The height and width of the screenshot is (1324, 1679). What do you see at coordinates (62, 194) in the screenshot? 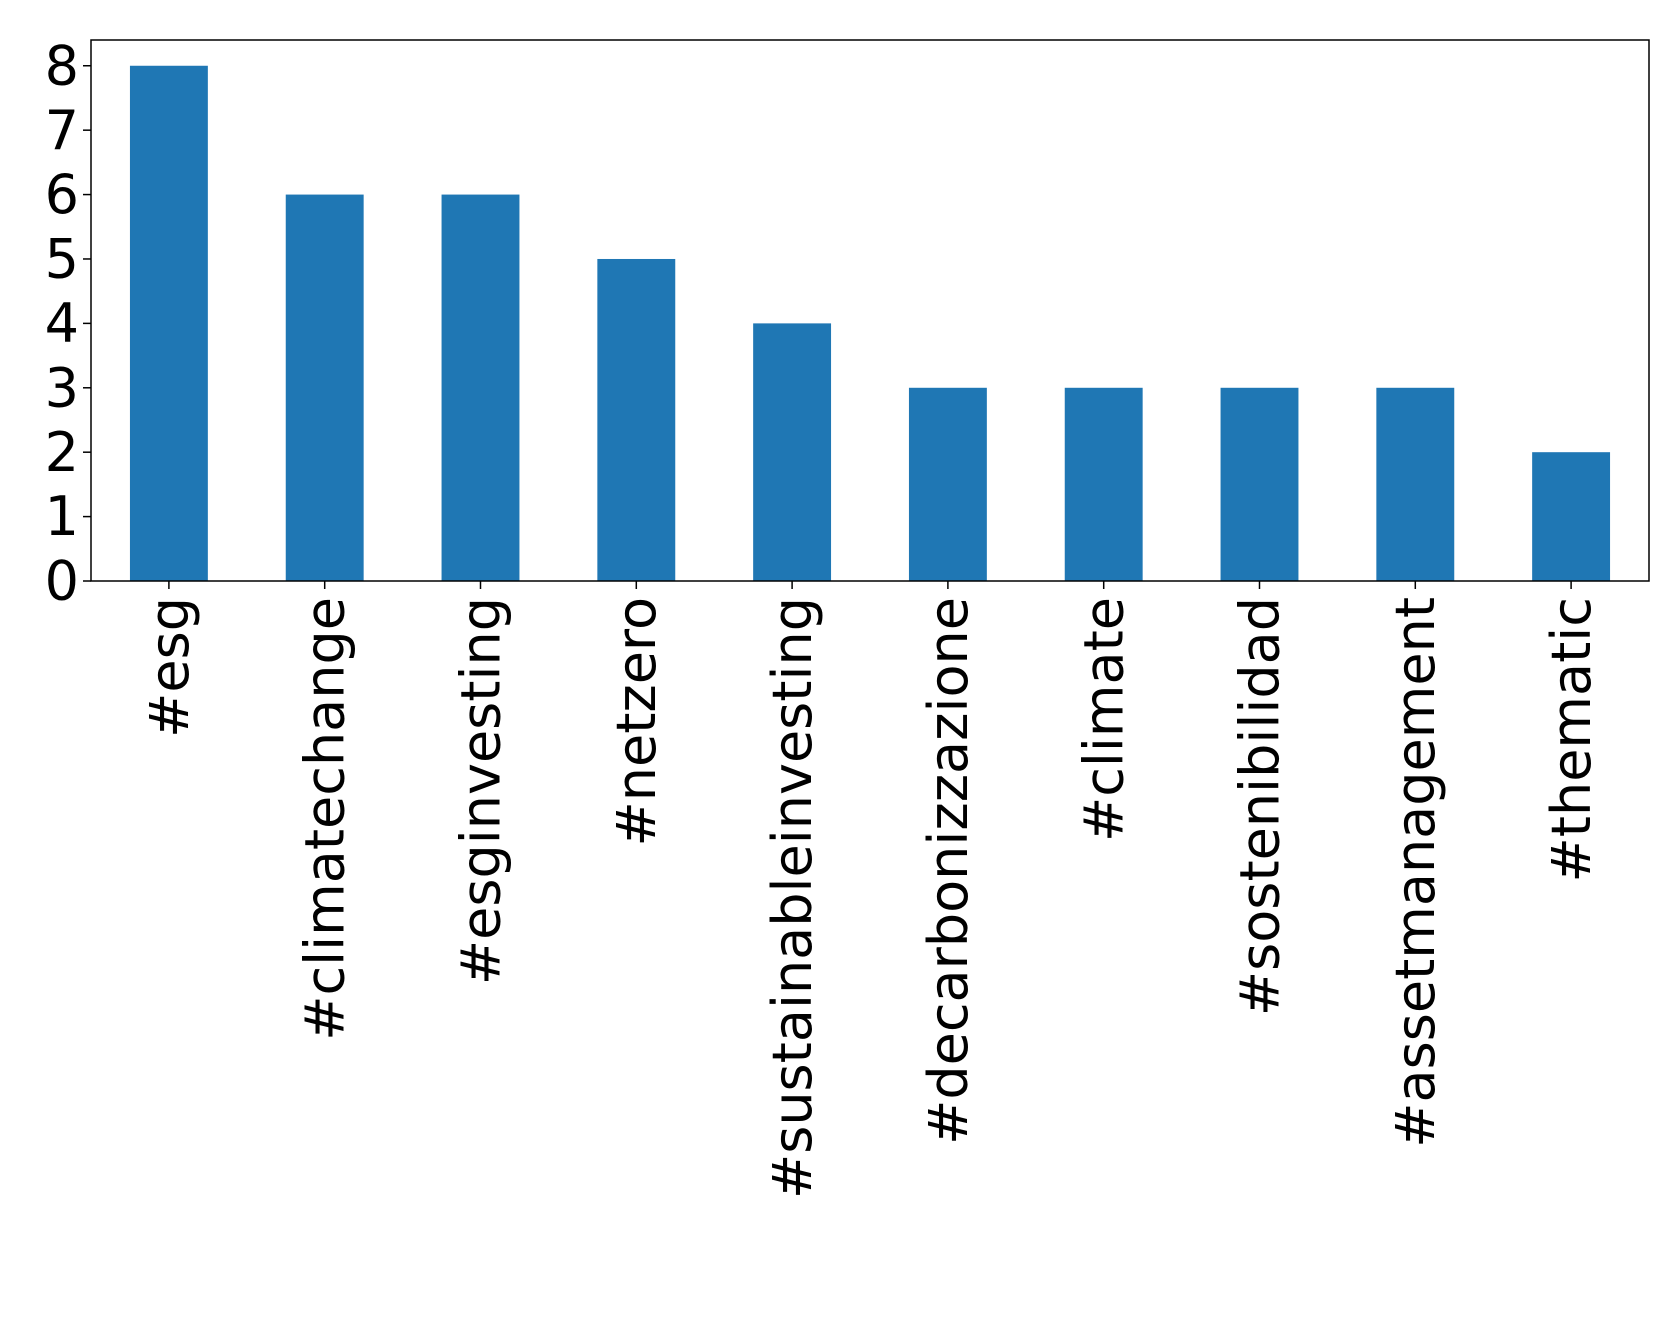
I see `y-tick-label: 6` at bounding box center [62, 194].